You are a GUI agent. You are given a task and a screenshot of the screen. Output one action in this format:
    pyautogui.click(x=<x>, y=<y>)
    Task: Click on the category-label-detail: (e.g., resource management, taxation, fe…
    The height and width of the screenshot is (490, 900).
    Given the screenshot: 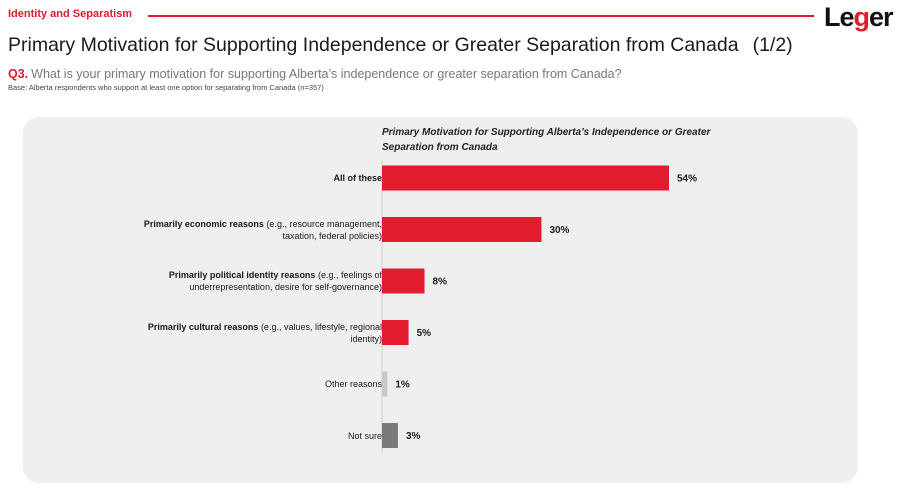 What is the action you would take?
    pyautogui.click(x=322, y=229)
    